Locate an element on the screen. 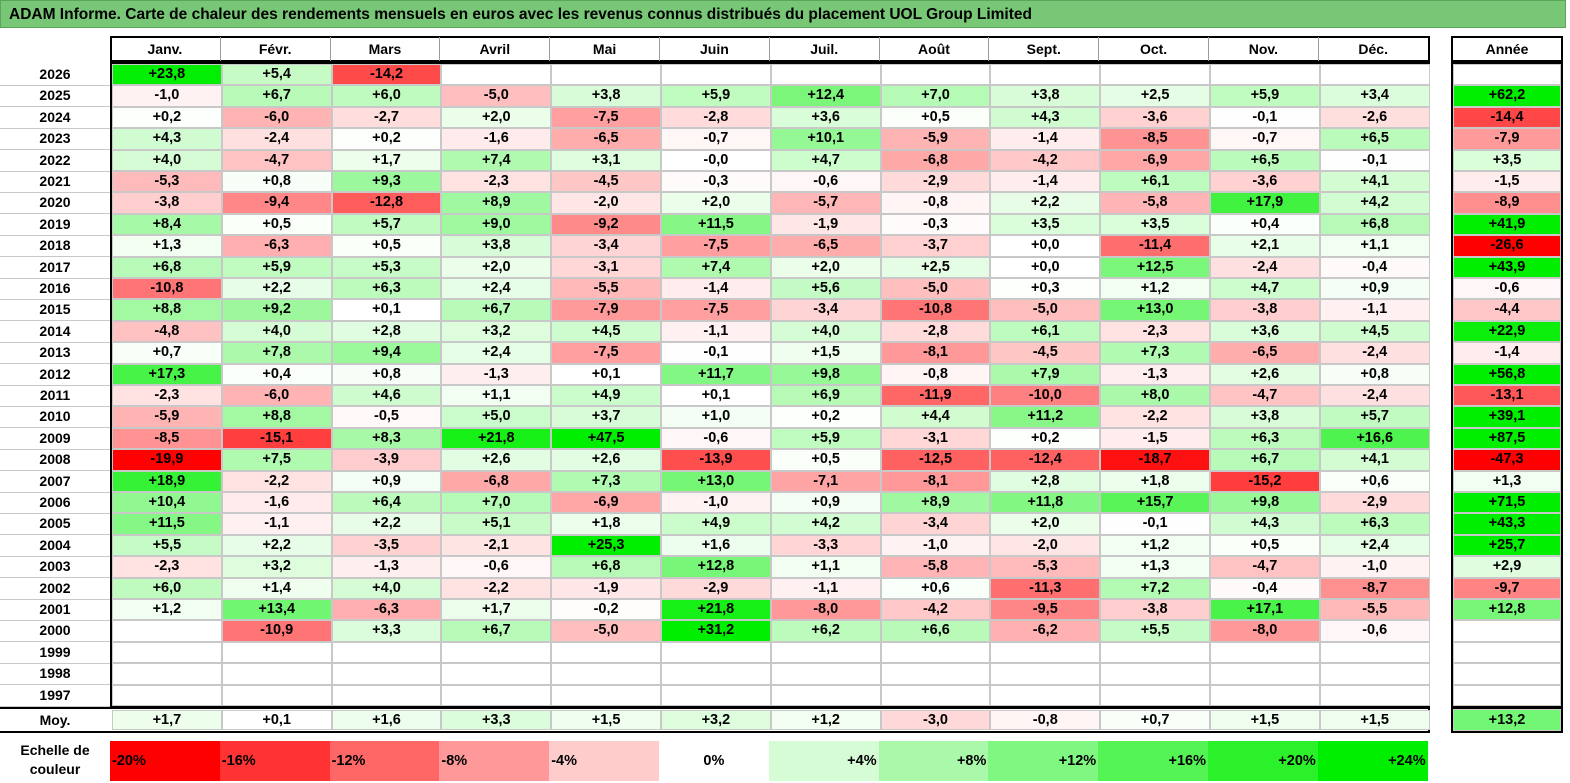 Image resolution: width=1570 pixels, height=783 pixels. heatmap-cell: -6,2 is located at coordinates (1045, 631).